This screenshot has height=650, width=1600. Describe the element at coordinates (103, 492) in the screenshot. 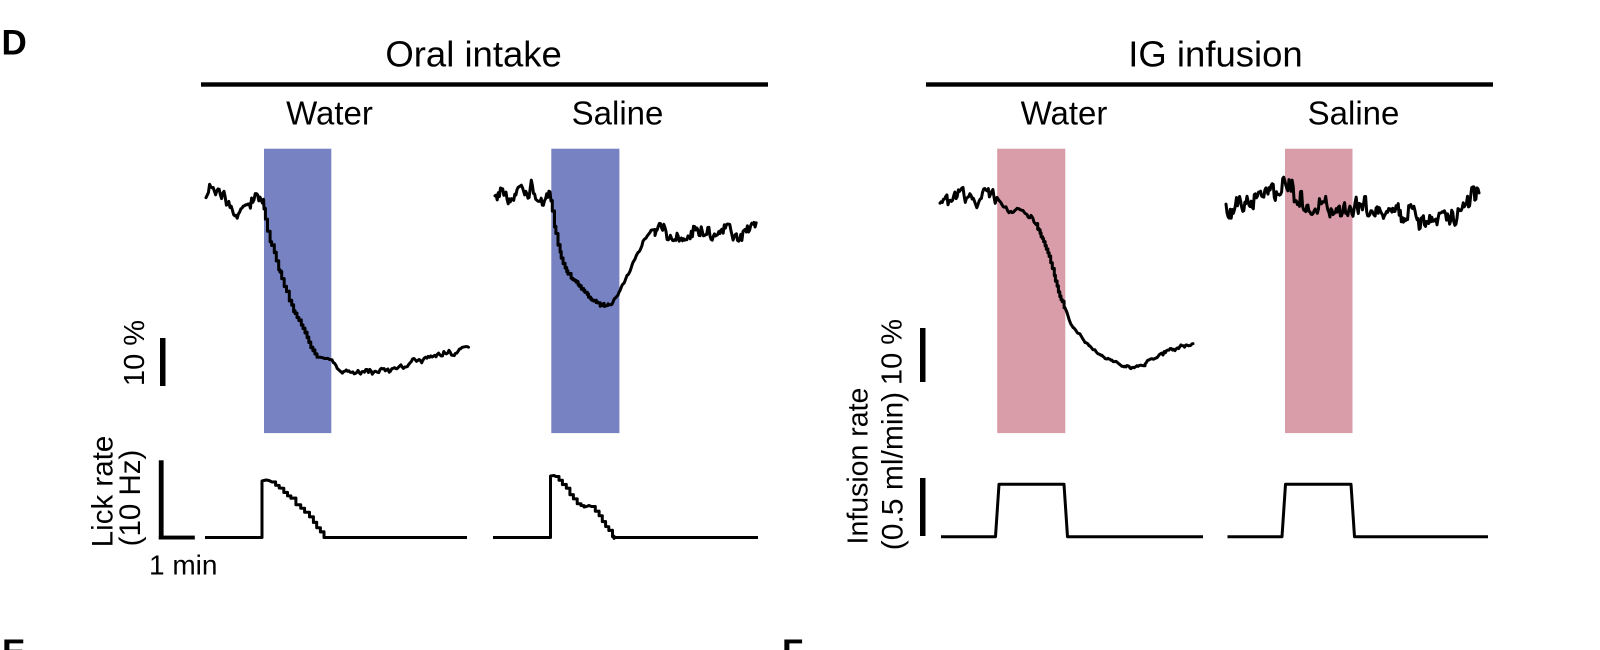

I see `svg-text: Lick rate` at that location.